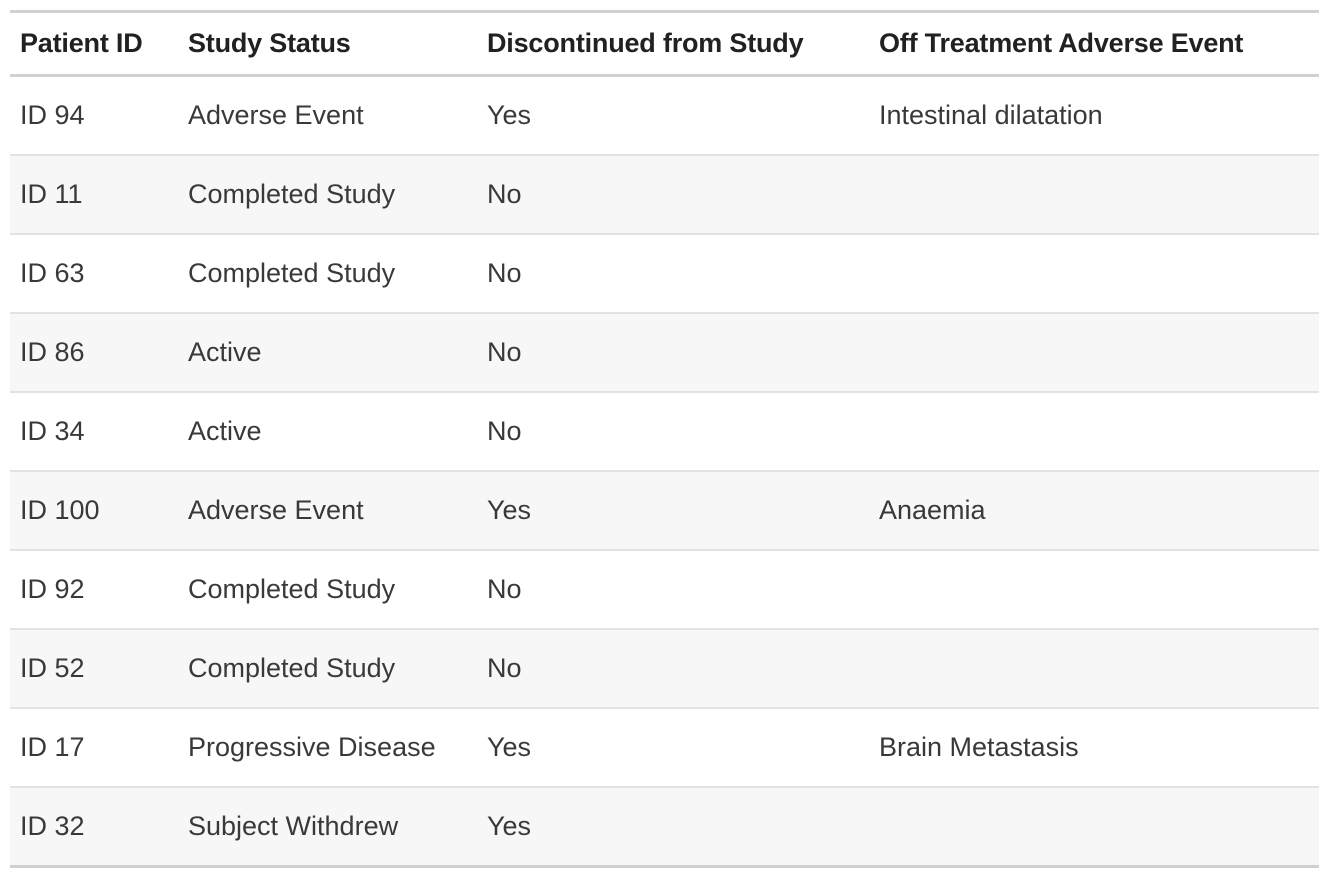  What do you see at coordinates (269, 43) in the screenshot?
I see `column-header-study-status: Study Status` at bounding box center [269, 43].